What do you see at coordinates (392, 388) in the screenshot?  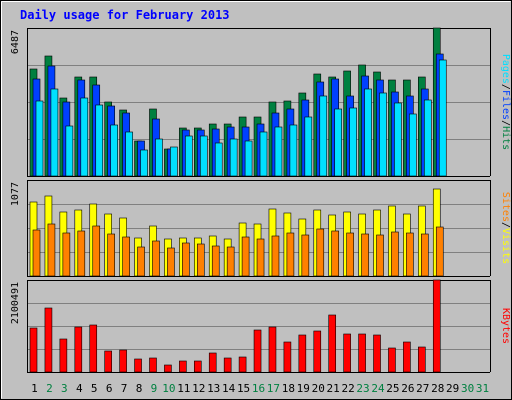 I see `x-tick-day-25: 25` at bounding box center [392, 388].